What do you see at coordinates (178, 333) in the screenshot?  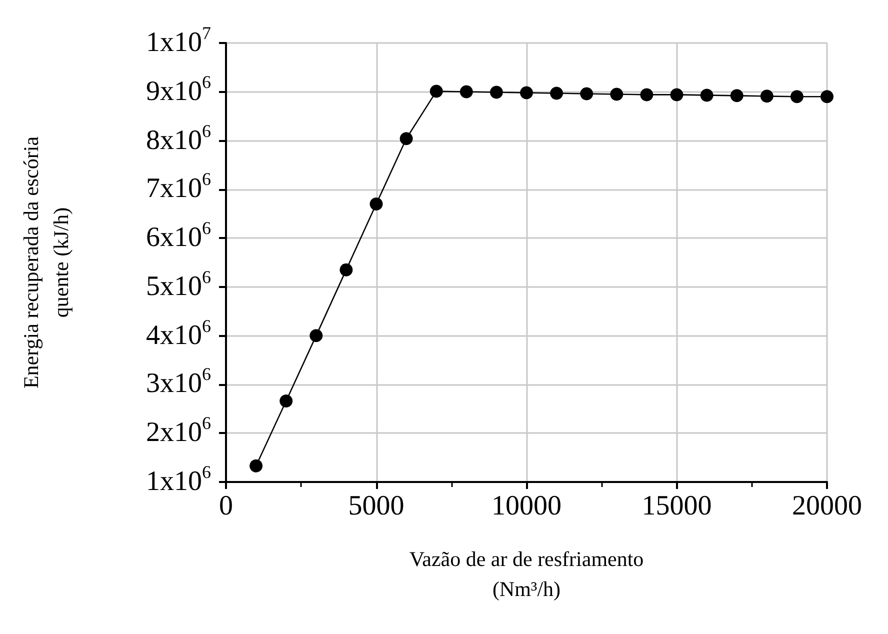 I see `y-tick-label: 4x10$^{6}$` at bounding box center [178, 333].